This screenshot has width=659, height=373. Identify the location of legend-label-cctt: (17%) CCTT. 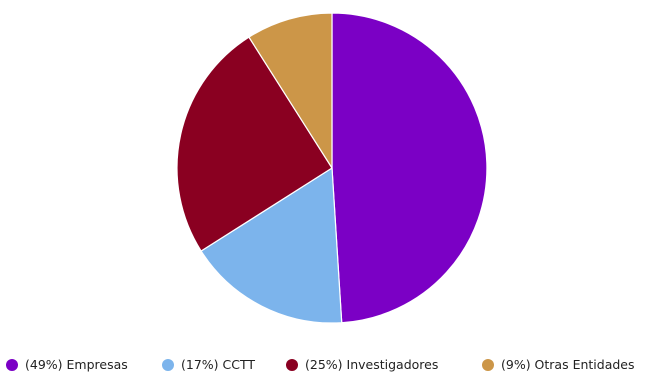
(218, 364).